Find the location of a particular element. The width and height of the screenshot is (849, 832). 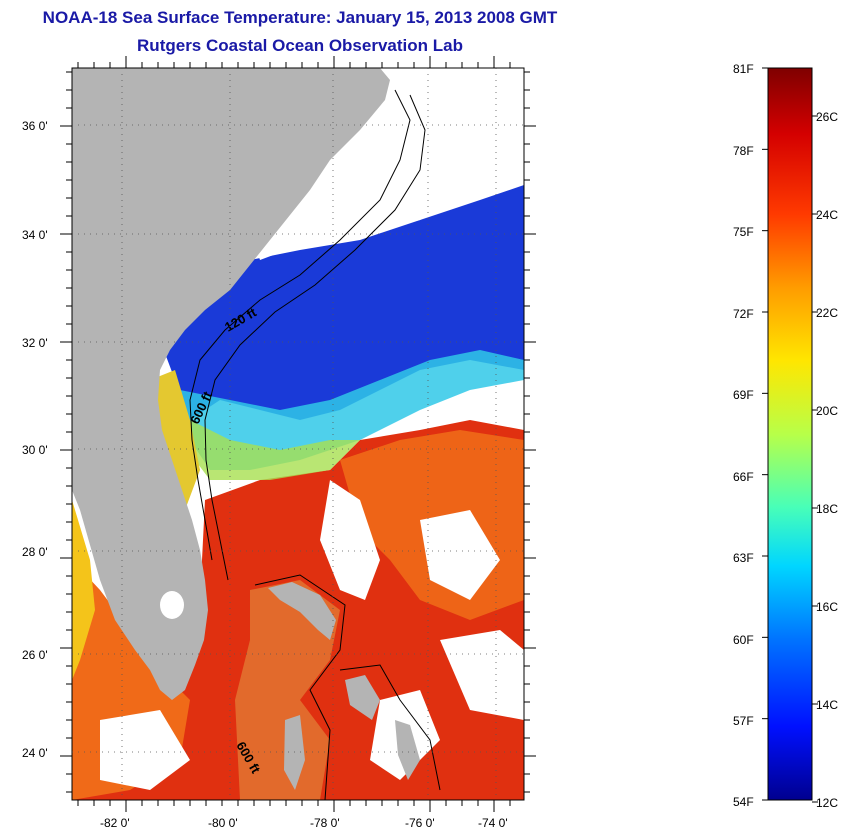

cyan-transition-water is located at coordinates (352, 410).